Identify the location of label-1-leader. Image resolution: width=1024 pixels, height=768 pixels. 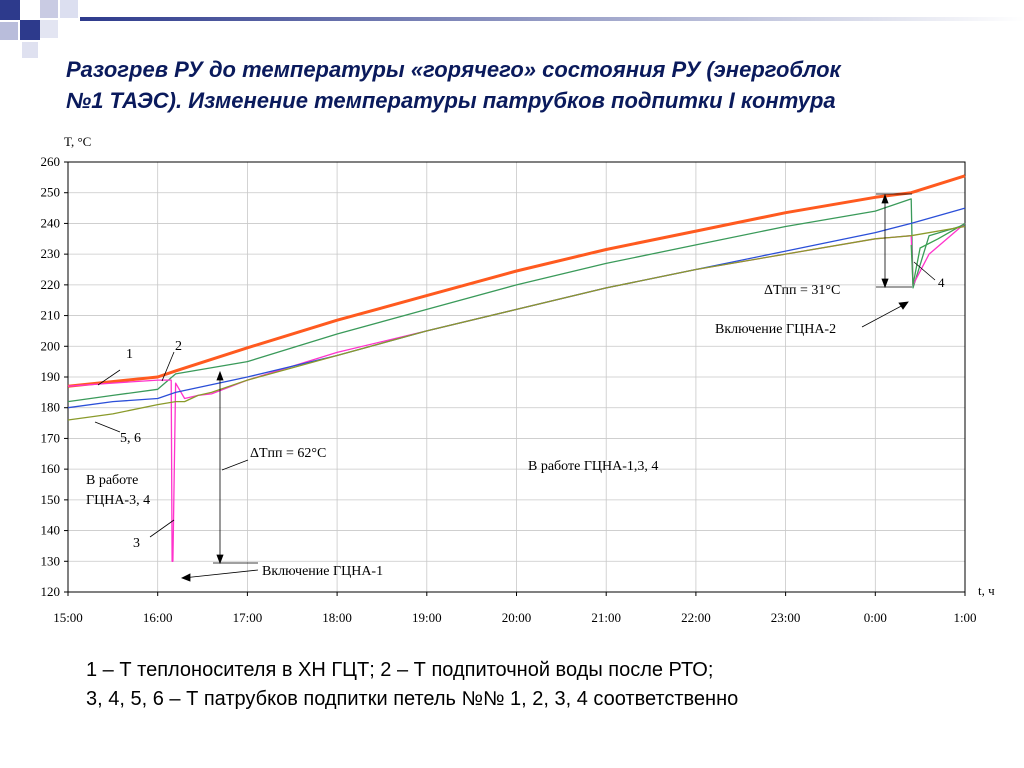
(109, 377).